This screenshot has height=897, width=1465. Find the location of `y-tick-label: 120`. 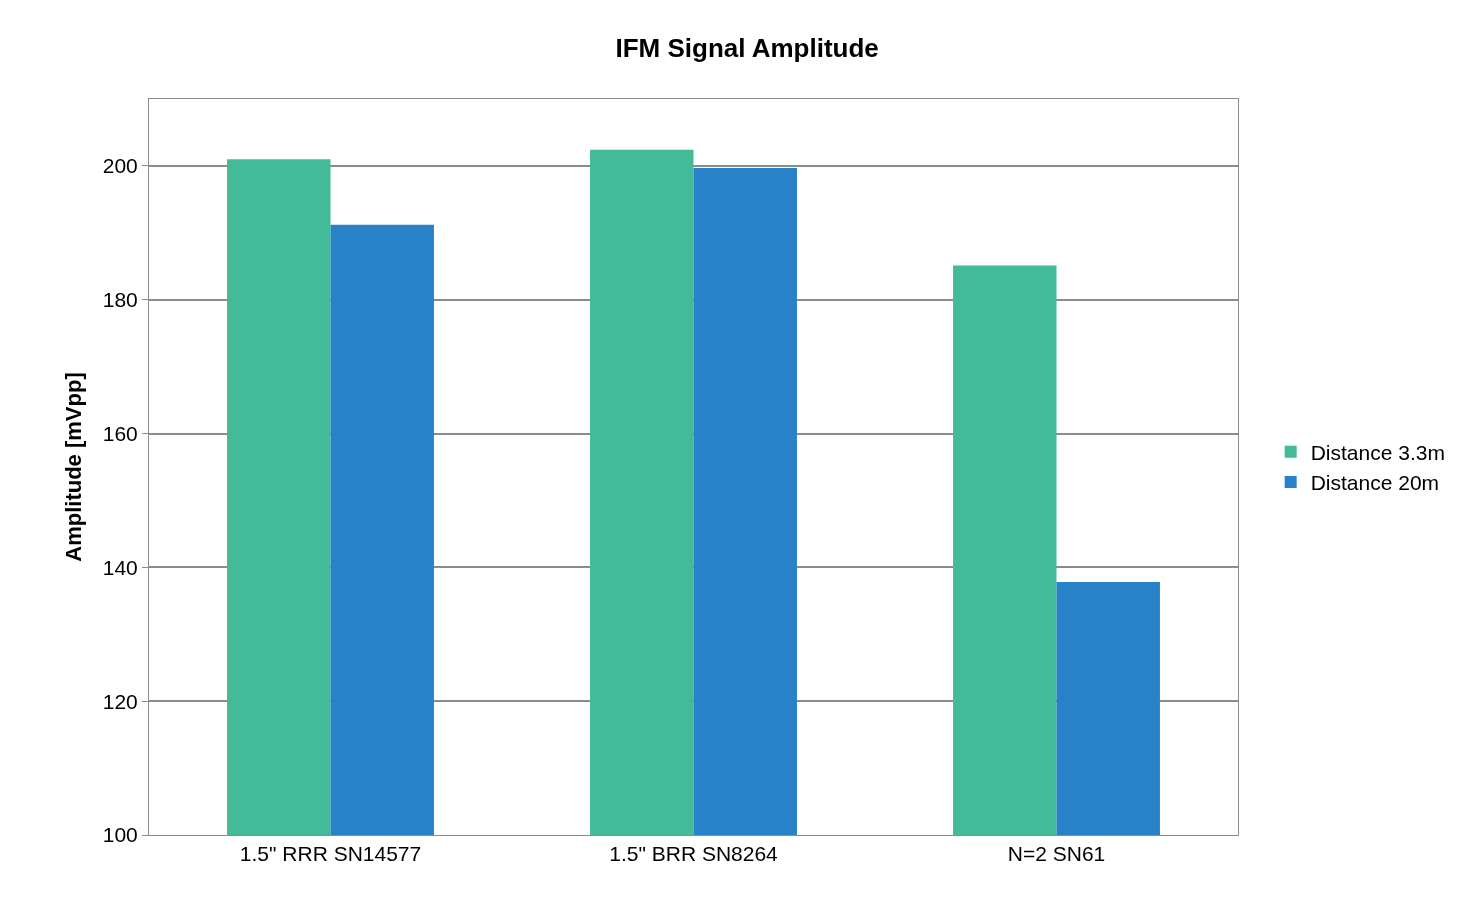

y-tick-label: 120 is located at coordinates (120, 701).